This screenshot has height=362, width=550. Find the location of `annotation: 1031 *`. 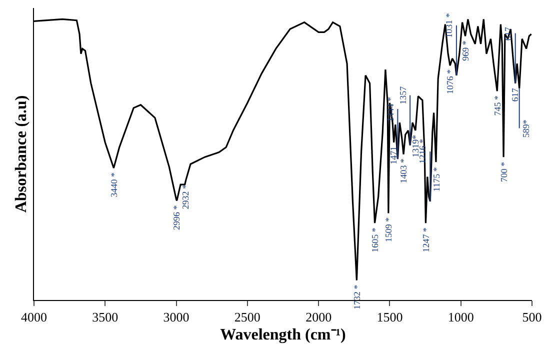

annotation: 1031 * is located at coordinates (449, 25).